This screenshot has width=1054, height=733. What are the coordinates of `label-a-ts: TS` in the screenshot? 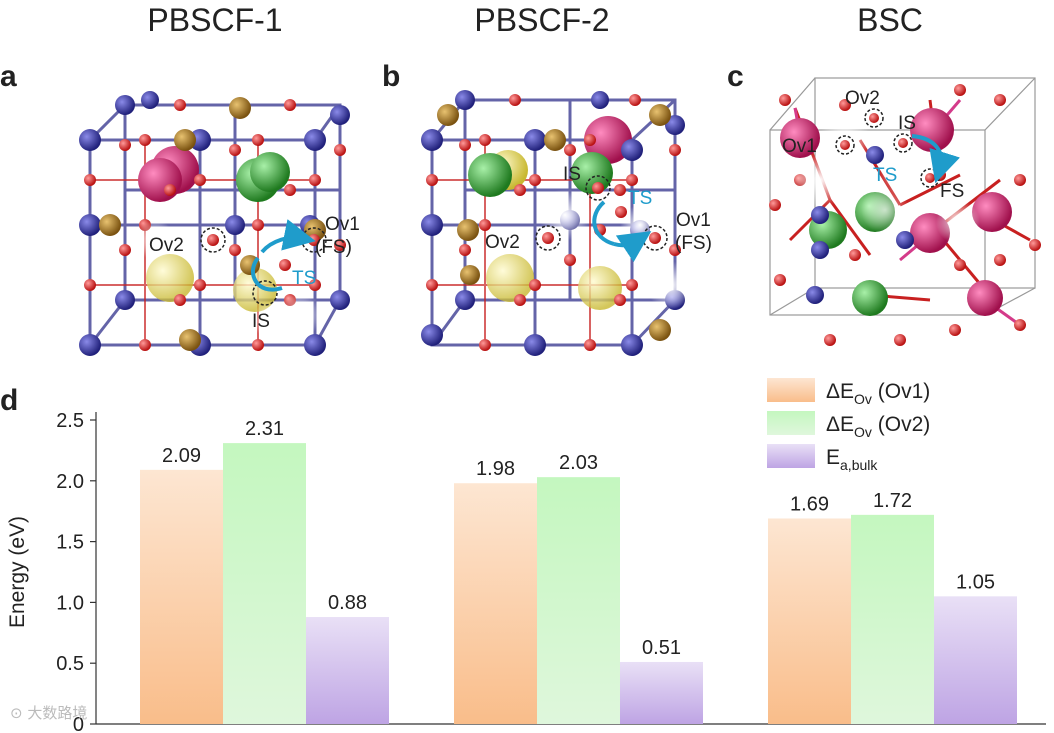 It's located at (304, 278).